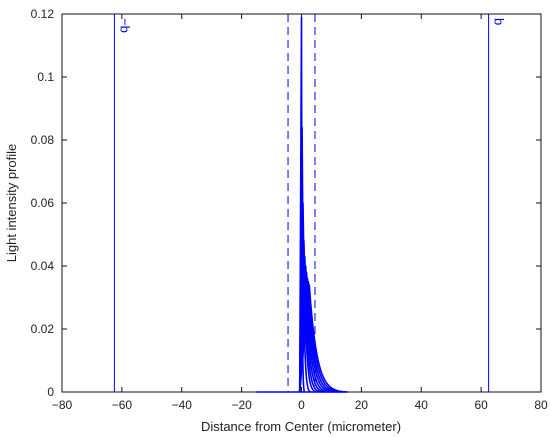  What do you see at coordinates (422, 405) in the screenshot?
I see `x-tick-label: 40` at bounding box center [422, 405].